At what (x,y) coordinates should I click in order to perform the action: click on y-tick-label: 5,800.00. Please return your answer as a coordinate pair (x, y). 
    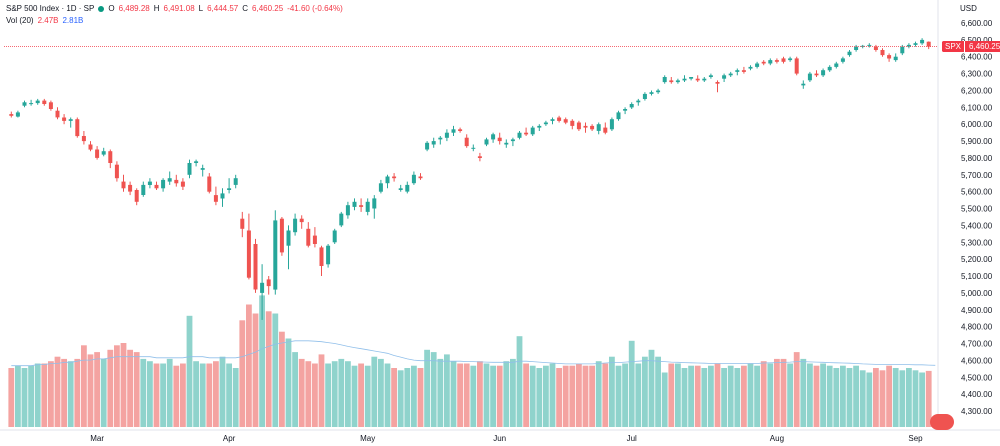
    Looking at the image, I should click on (977, 158).